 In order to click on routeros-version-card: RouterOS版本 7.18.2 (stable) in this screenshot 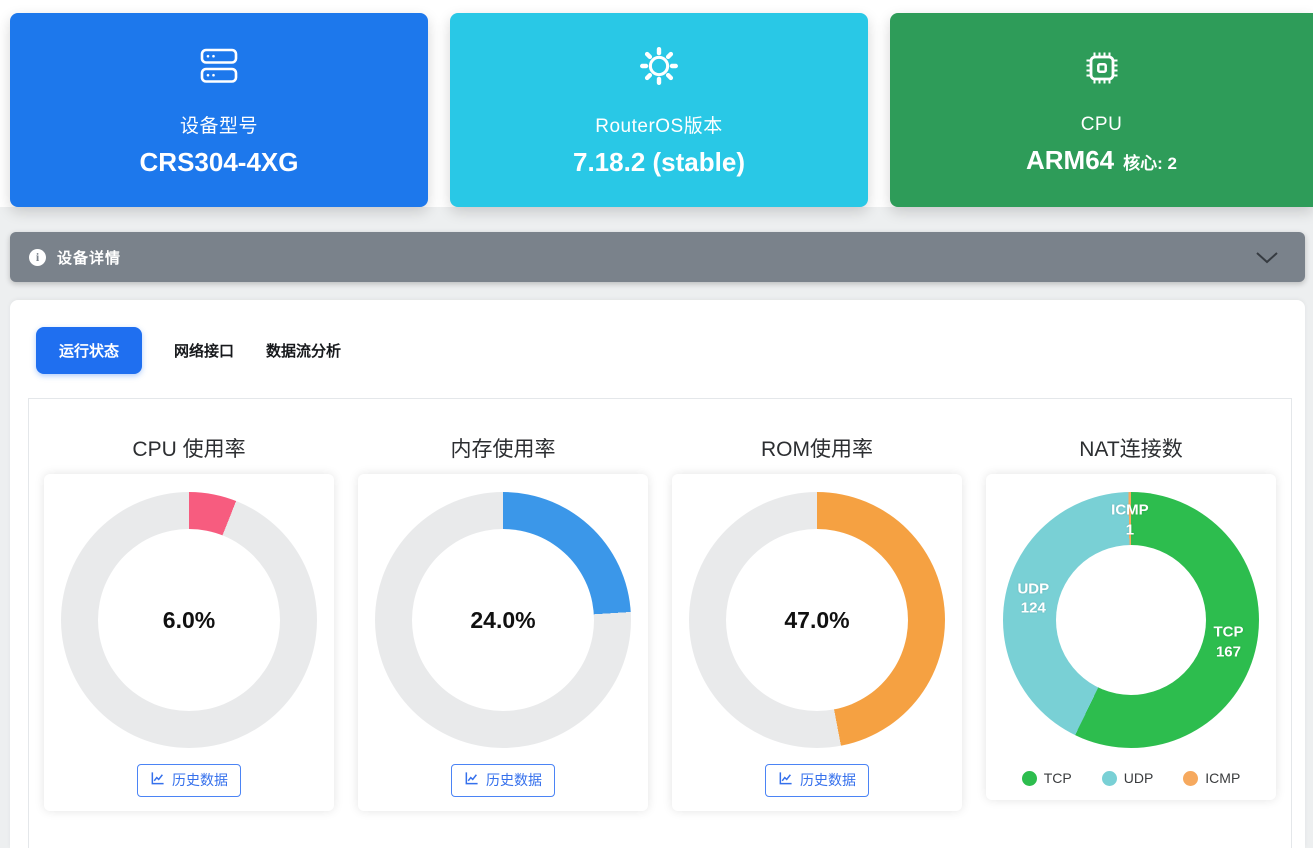, I will do `click(659, 110)`.